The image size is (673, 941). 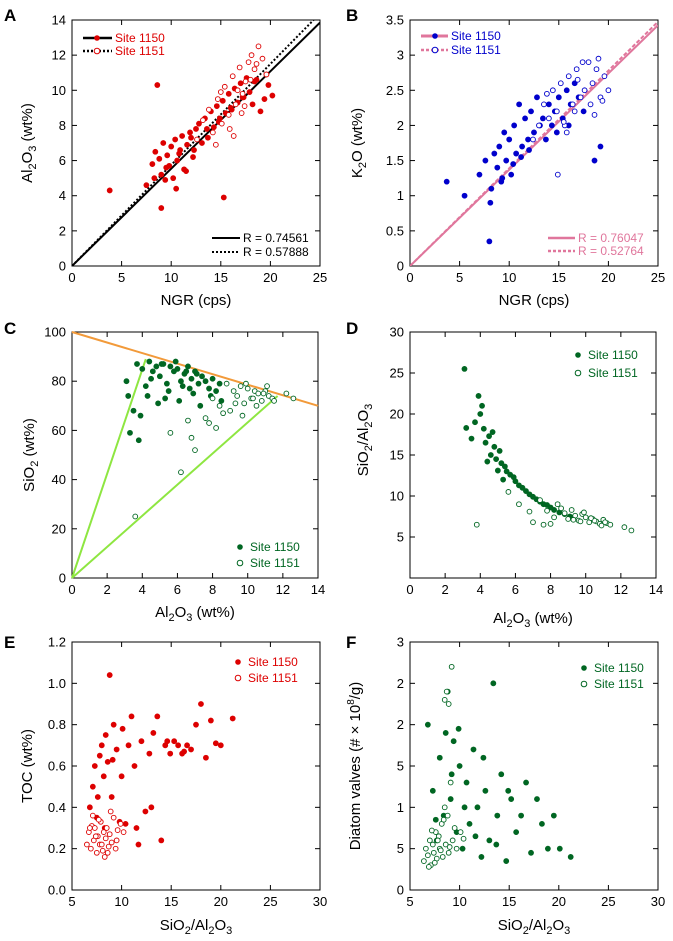 I want to click on panel-b-legend: Site 1150 Site 1151, so click(x=461, y=43).